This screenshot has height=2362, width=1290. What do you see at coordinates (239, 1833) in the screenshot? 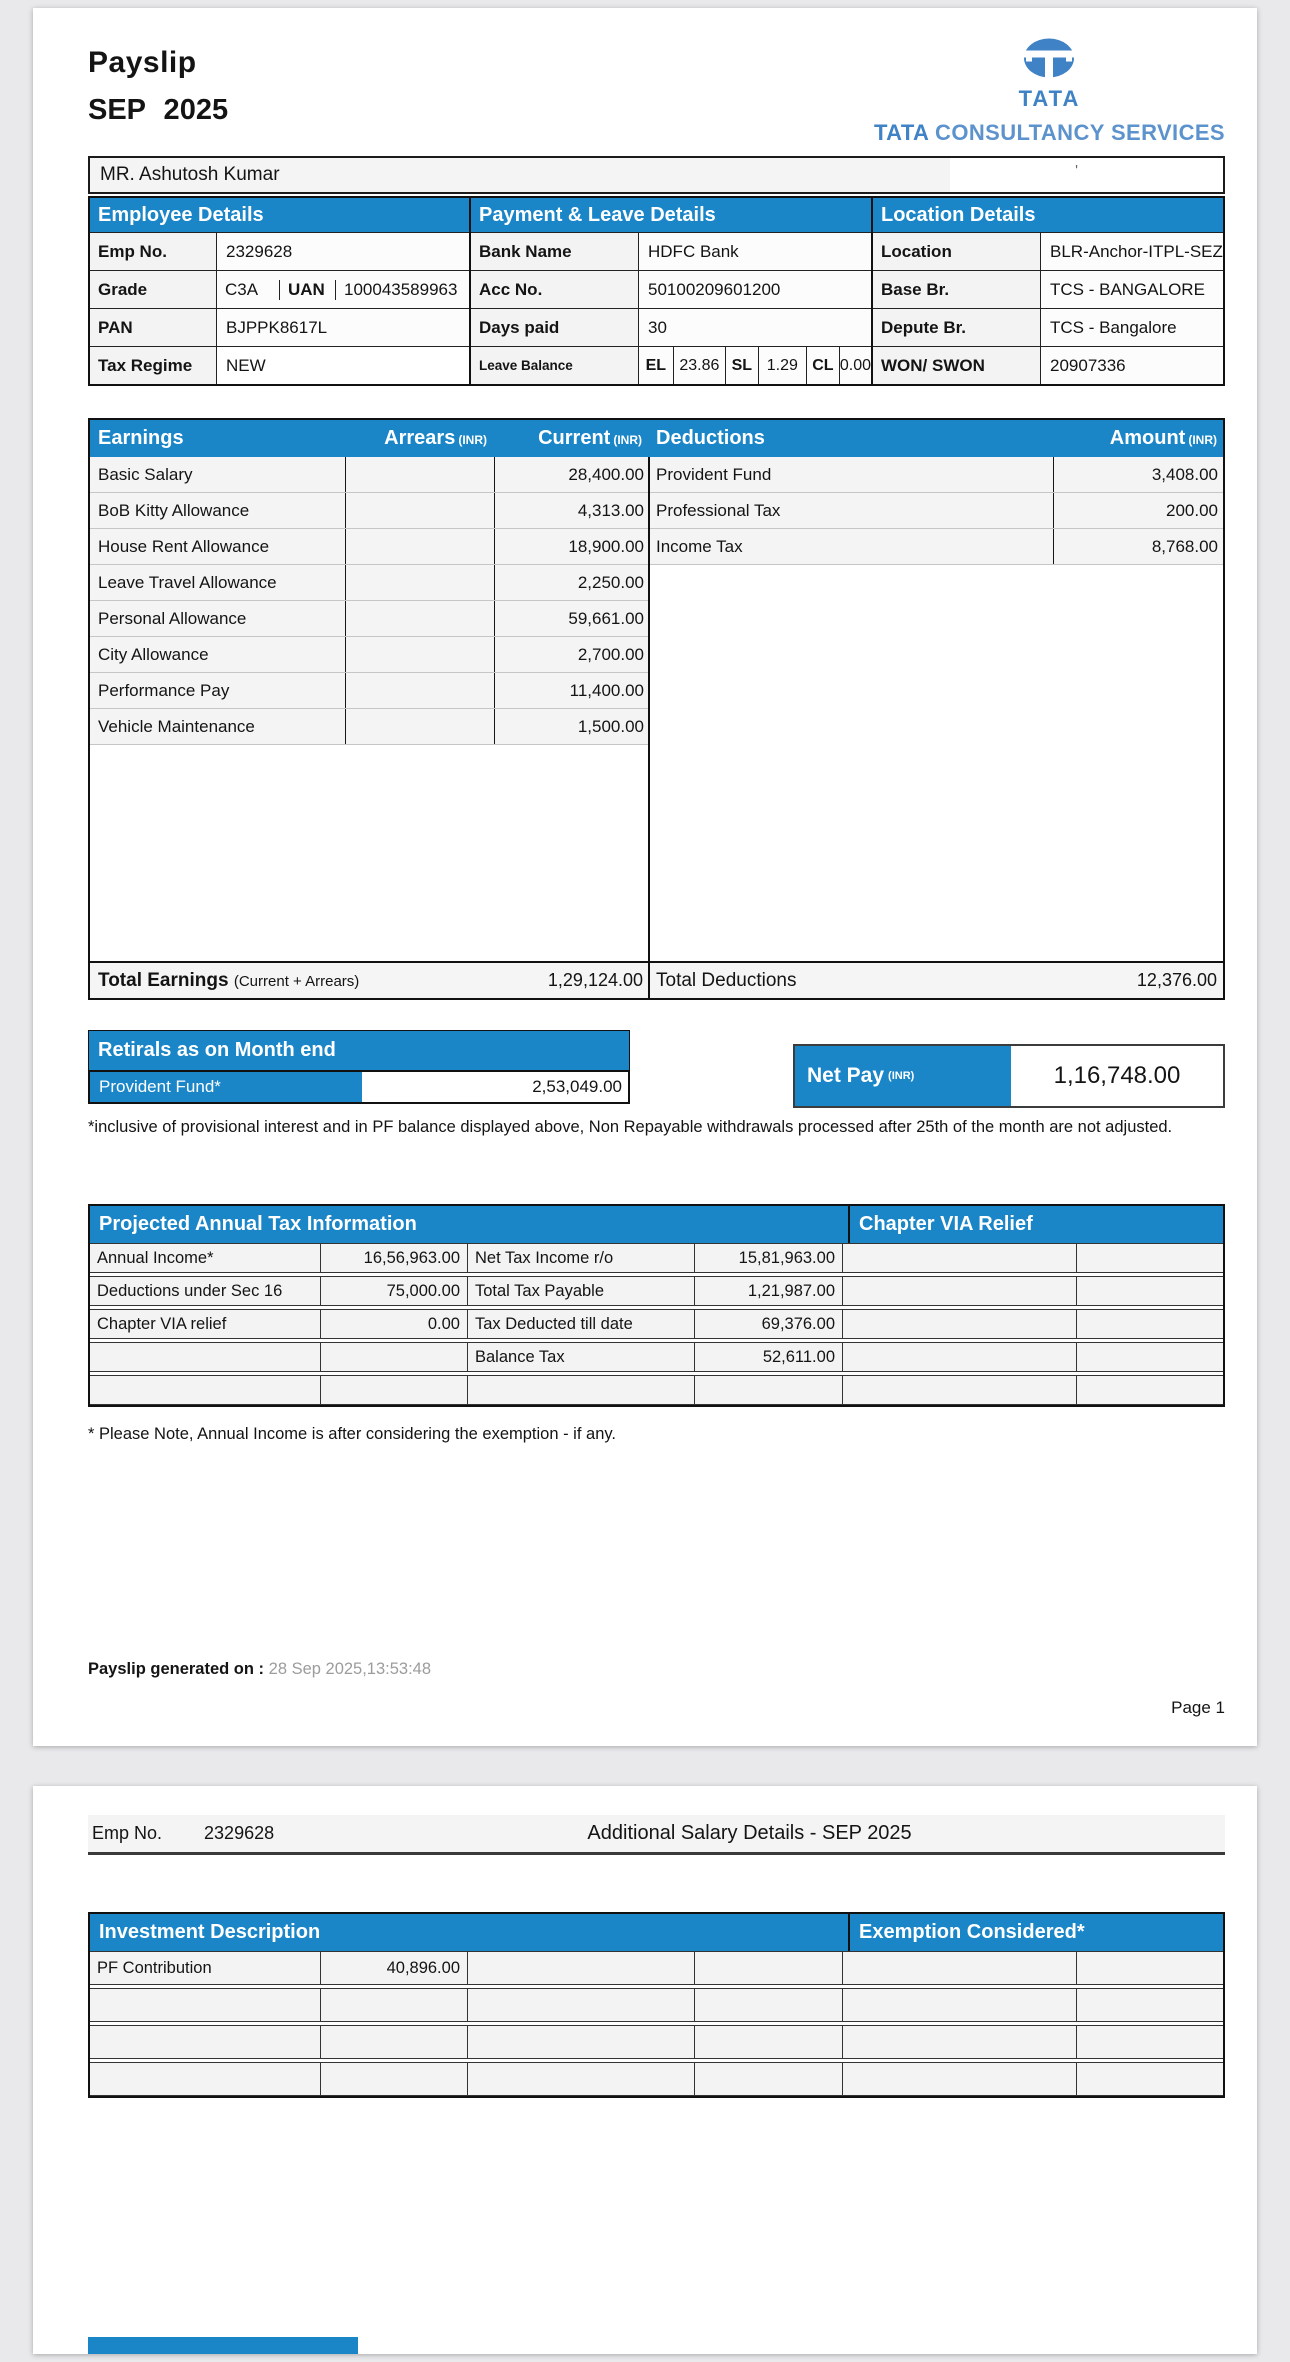
I see `p2-emp-no-value: 2329628` at bounding box center [239, 1833].